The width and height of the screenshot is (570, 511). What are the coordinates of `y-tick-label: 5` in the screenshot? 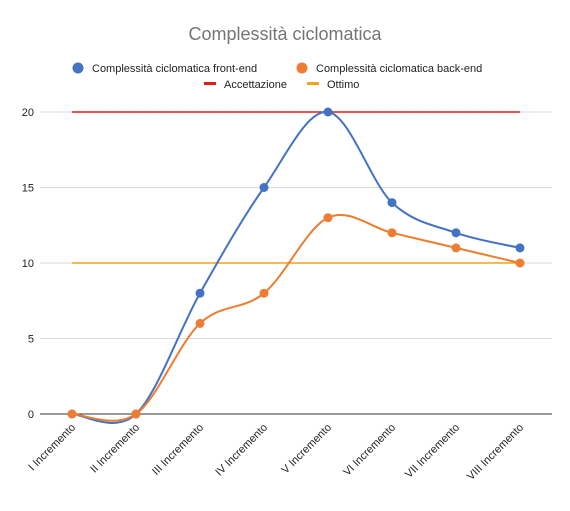 It's located at (31, 340).